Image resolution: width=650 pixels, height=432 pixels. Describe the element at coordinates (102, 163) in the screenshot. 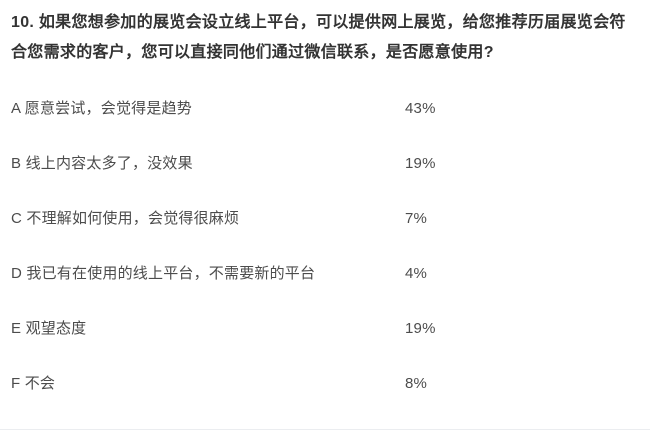

I see `option-label: B 线上内容太多了，没效果` at that location.